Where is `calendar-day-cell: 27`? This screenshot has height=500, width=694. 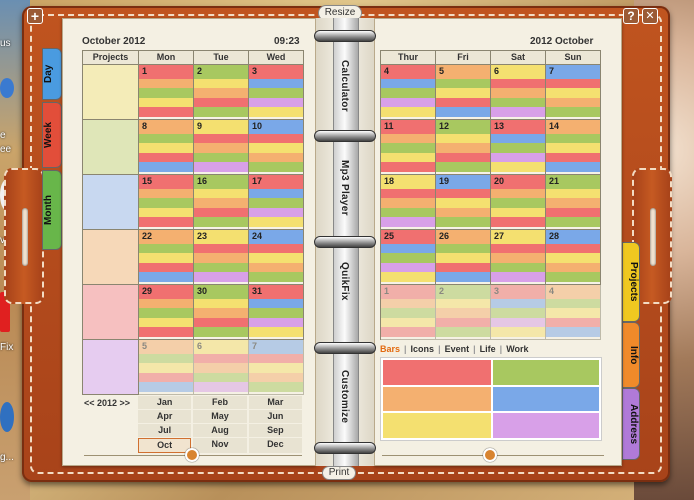 calendar-day-cell: 27 is located at coordinates (518, 257).